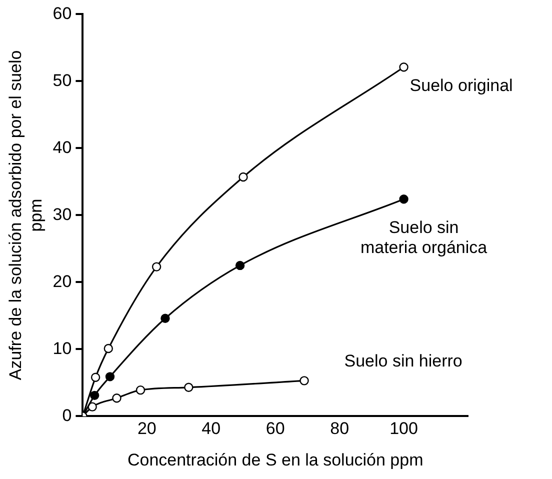 Image resolution: width=552 pixels, height=479 pixels. Describe the element at coordinates (424, 238) in the screenshot. I see `series-label: Suelo sin materia orgánica` at that location.